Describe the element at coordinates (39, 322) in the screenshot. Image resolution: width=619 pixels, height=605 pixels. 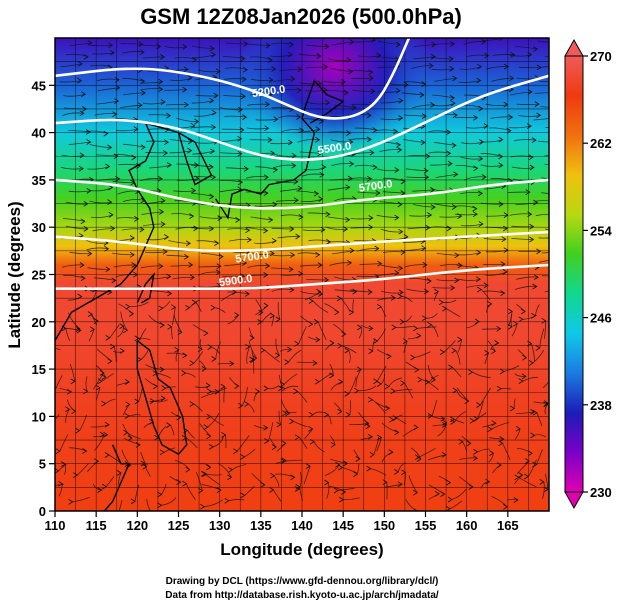
I see `y-tick-label: 20` at that location.